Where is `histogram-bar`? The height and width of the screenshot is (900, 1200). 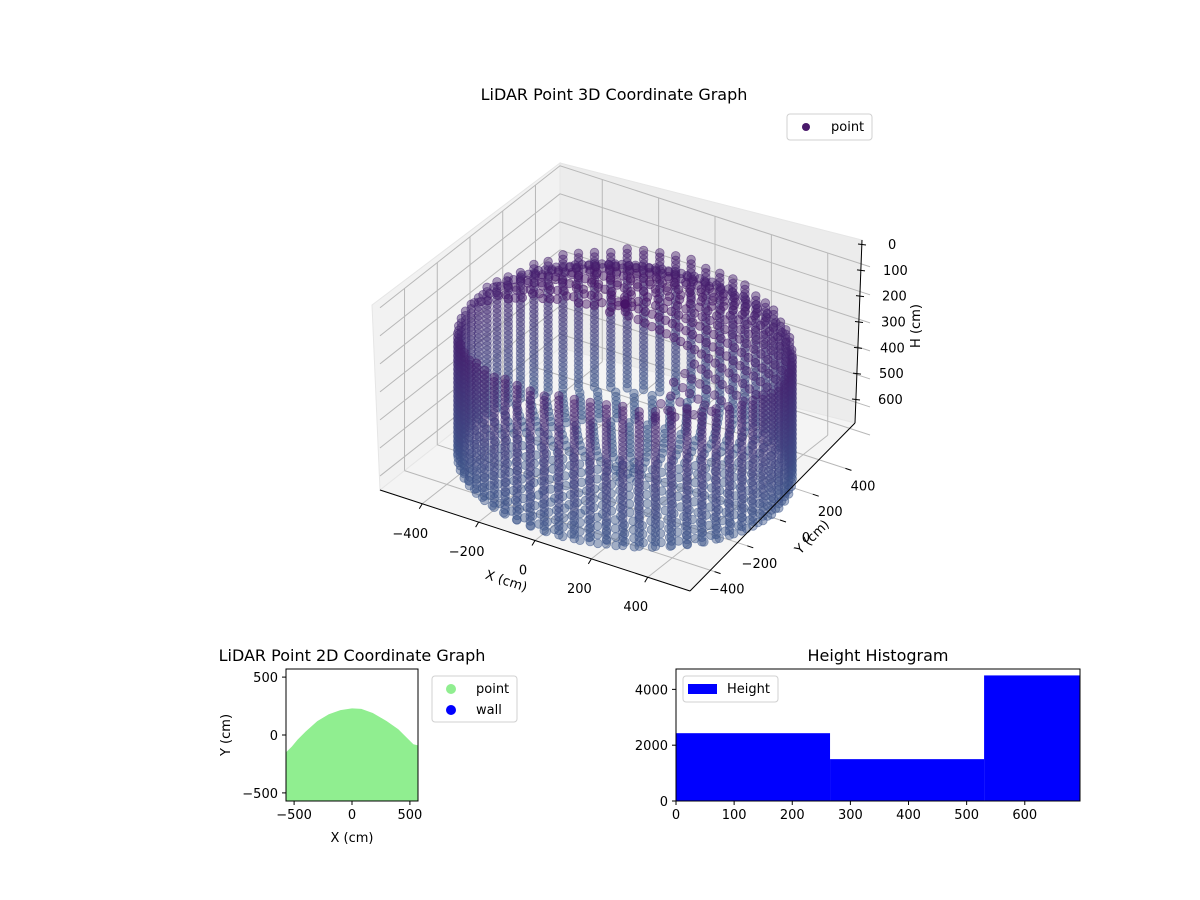 histogram-bar is located at coordinates (753, 767).